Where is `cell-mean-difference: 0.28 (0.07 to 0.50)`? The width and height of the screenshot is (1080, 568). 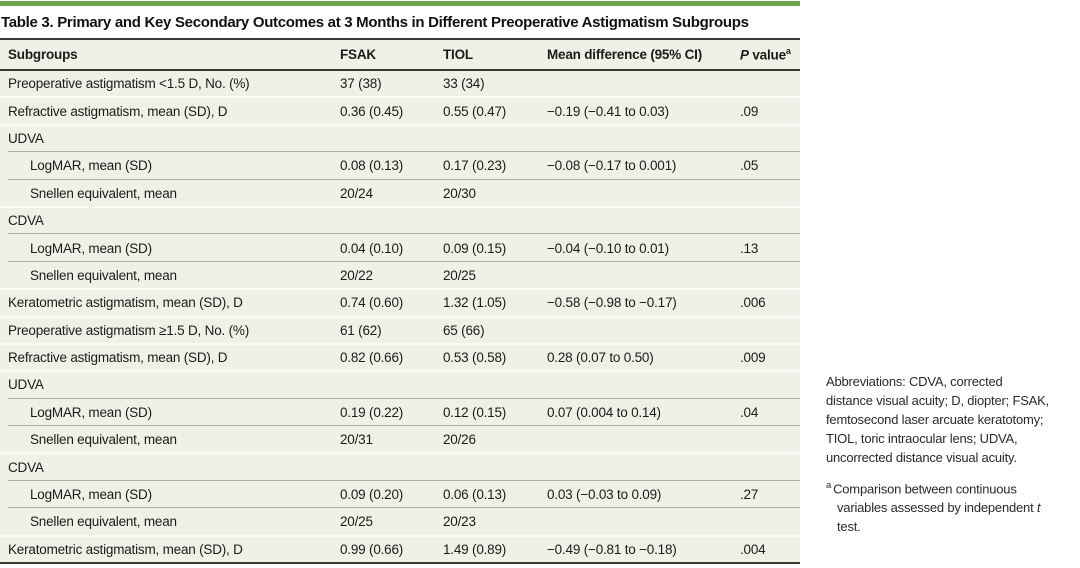 cell-mean-difference: 0.28 (0.07 to 0.50) is located at coordinates (600, 358).